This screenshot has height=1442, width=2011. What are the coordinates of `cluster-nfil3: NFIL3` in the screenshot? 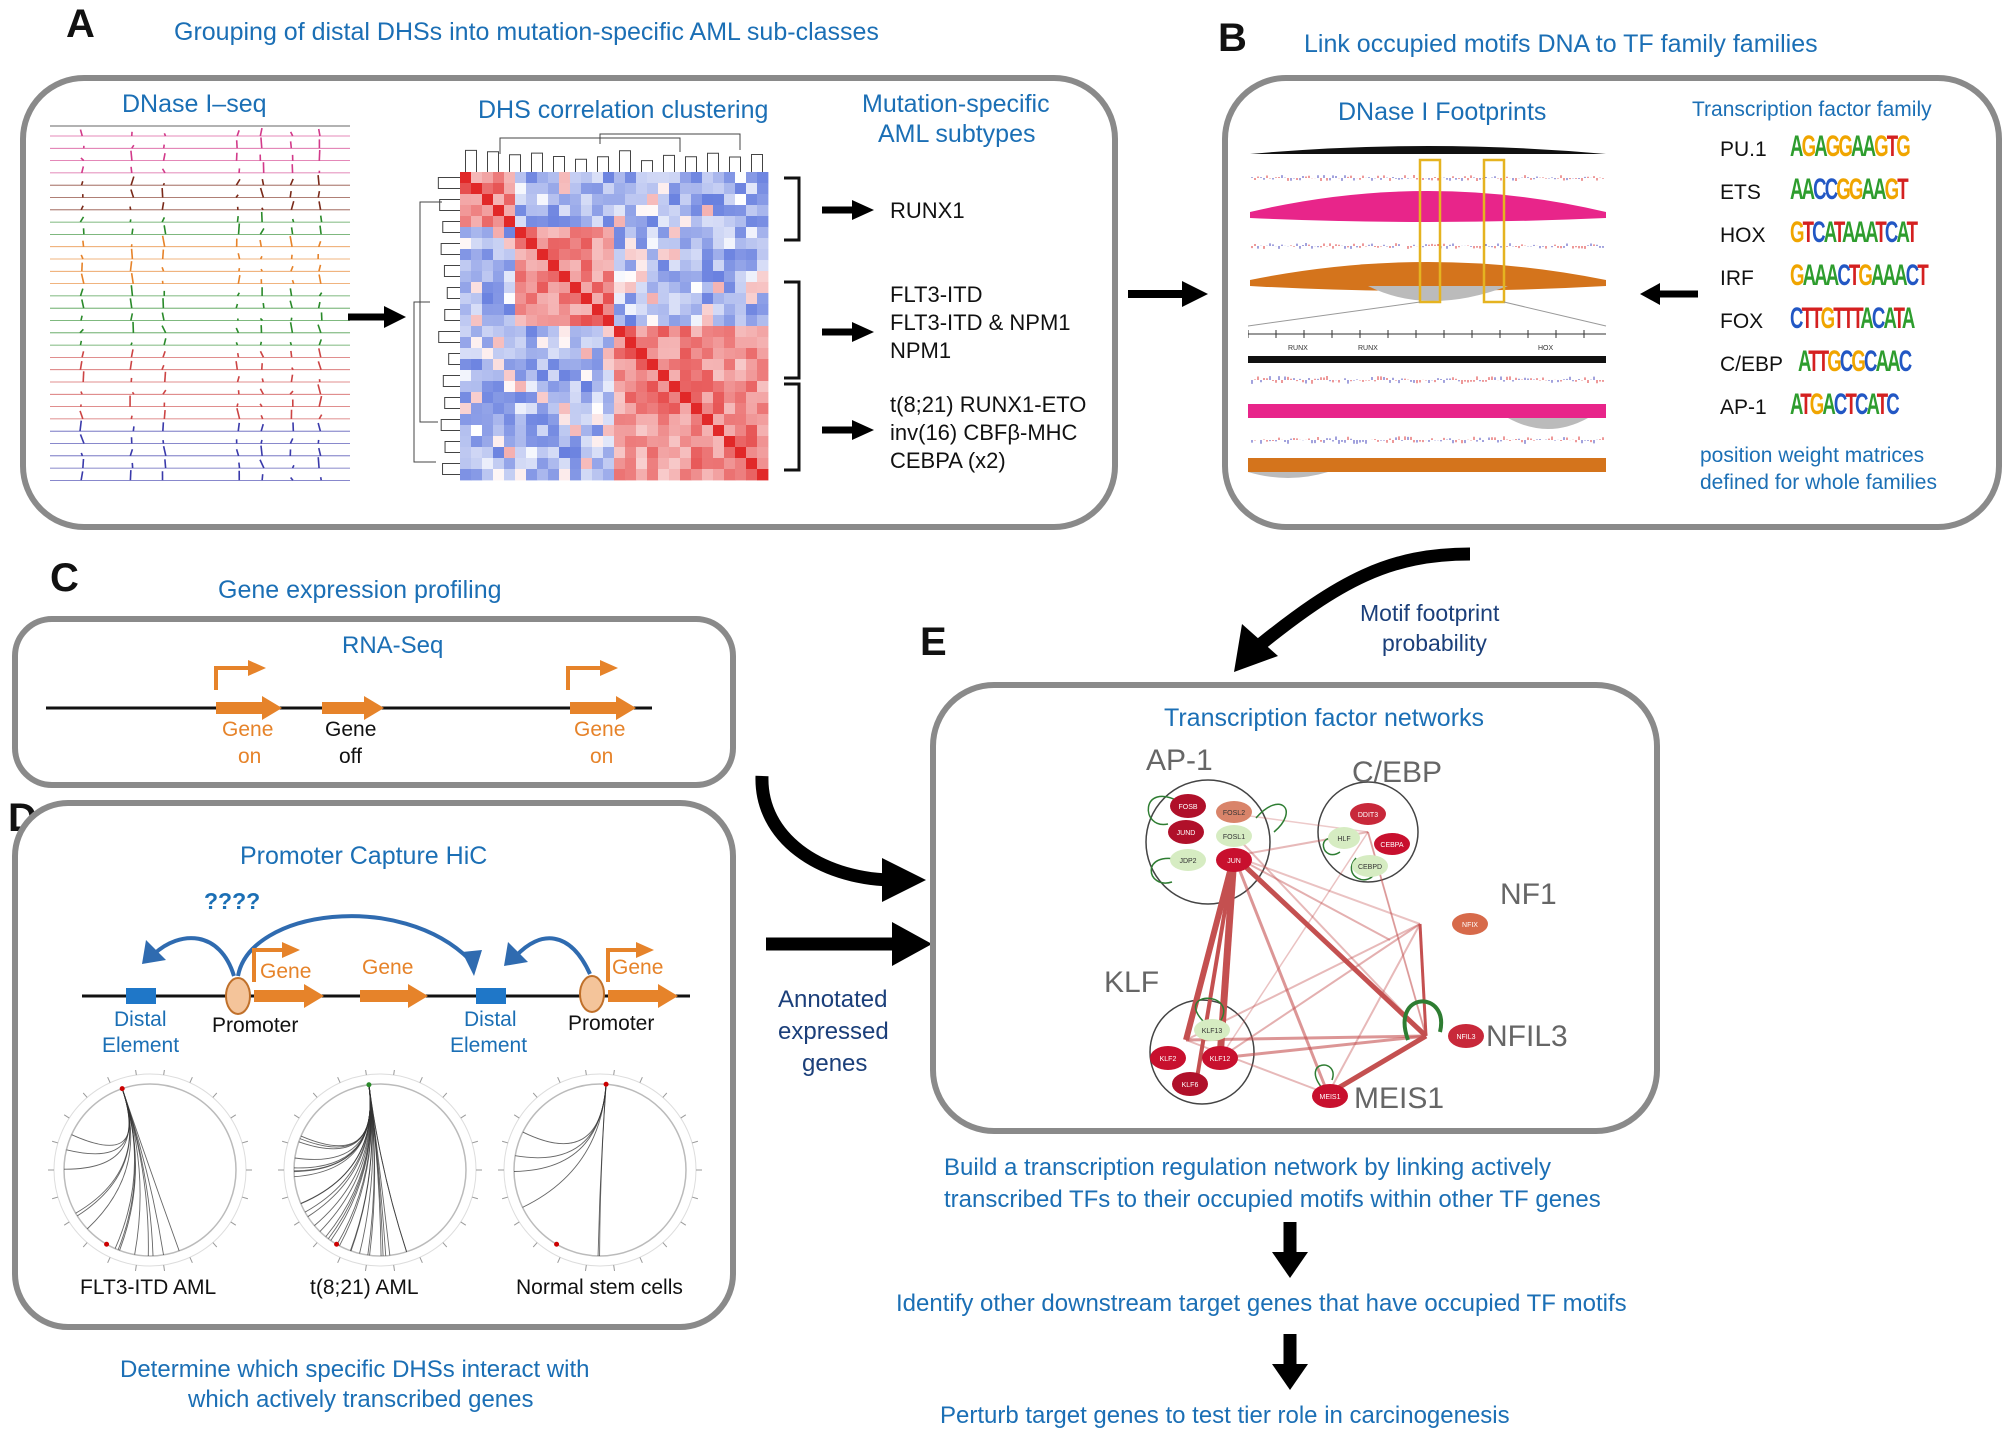 It's located at (1527, 1036).